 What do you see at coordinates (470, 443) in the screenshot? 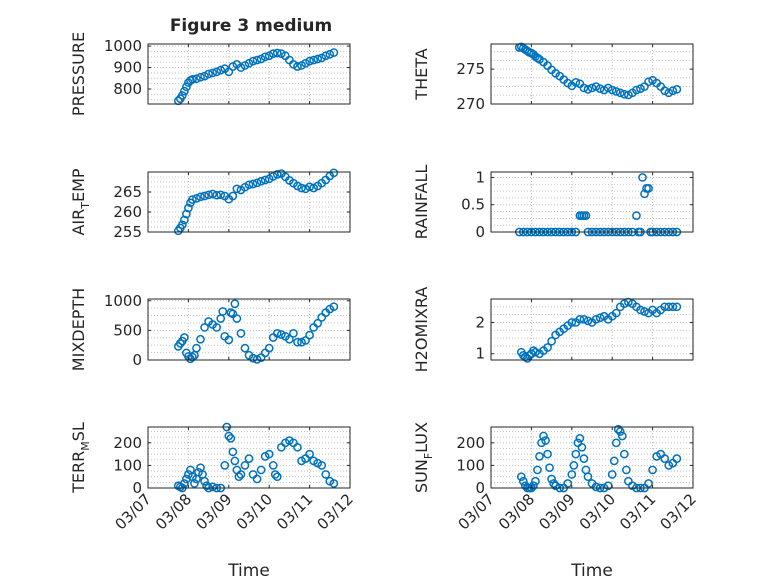
I see `y-tick-label: 200` at bounding box center [470, 443].